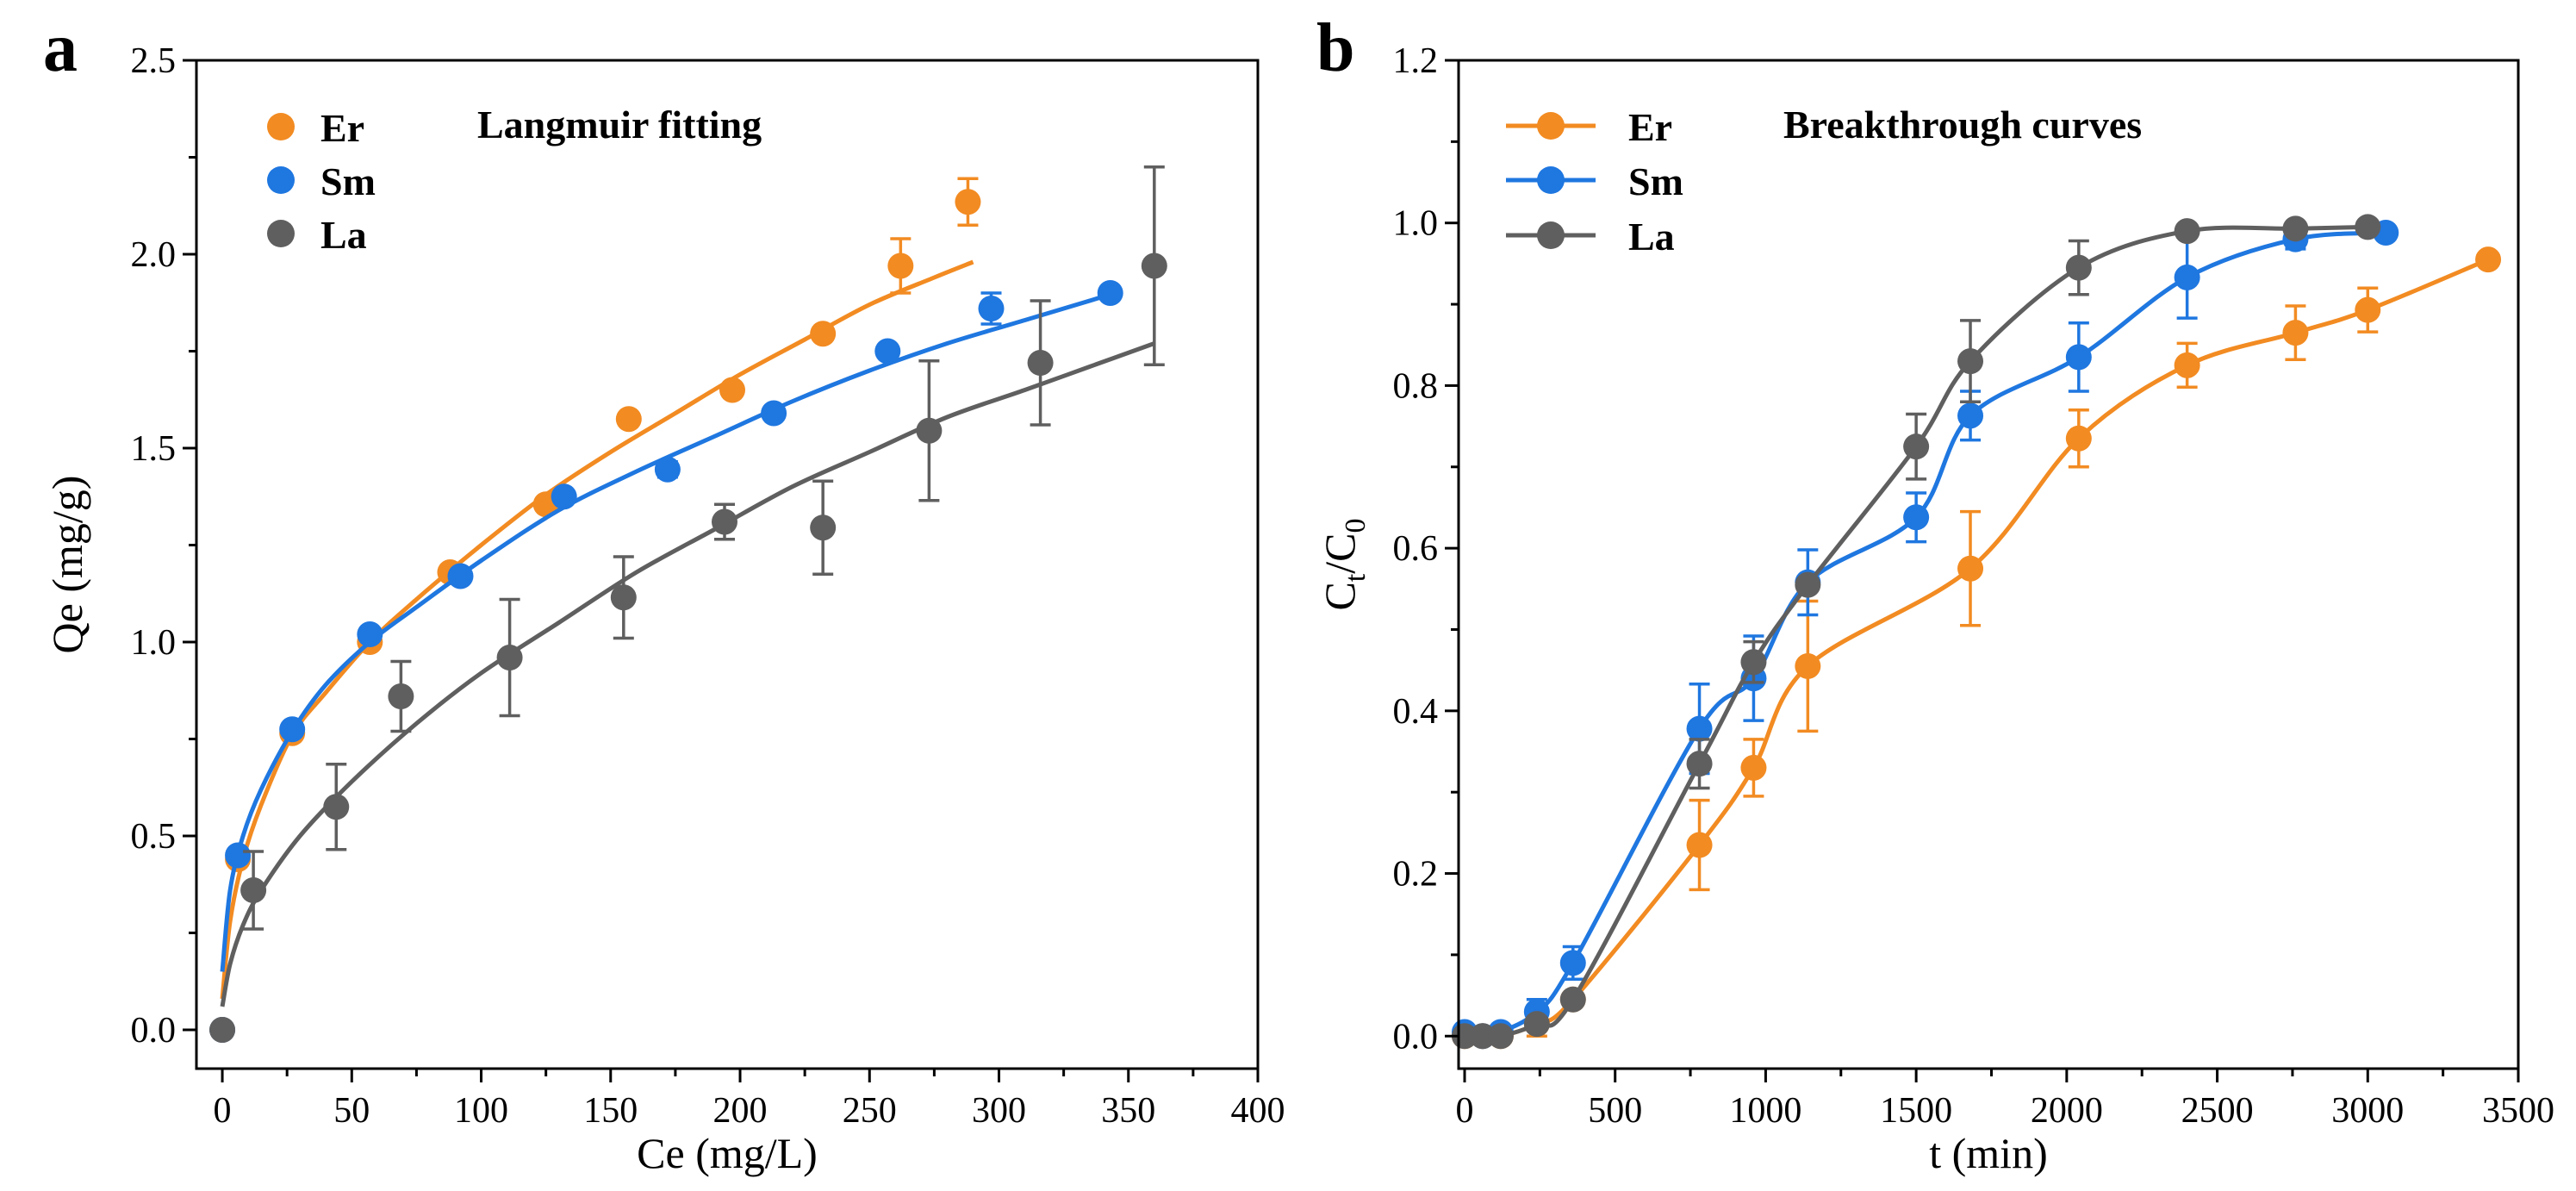 This screenshot has width=2576, height=1191. Describe the element at coordinates (154, 255) in the screenshot. I see `y-tick-label: 2.0` at that location.